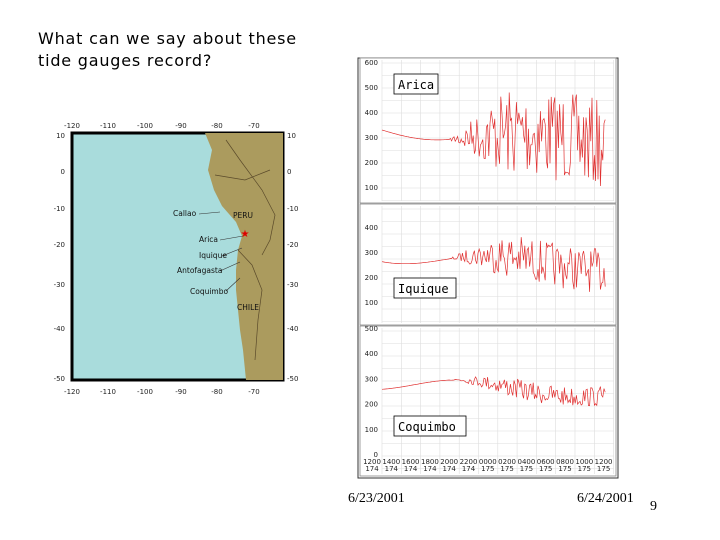 The image size is (720, 540). What do you see at coordinates (213, 255) in the screenshot?
I see `place-label: Iquique` at bounding box center [213, 255].